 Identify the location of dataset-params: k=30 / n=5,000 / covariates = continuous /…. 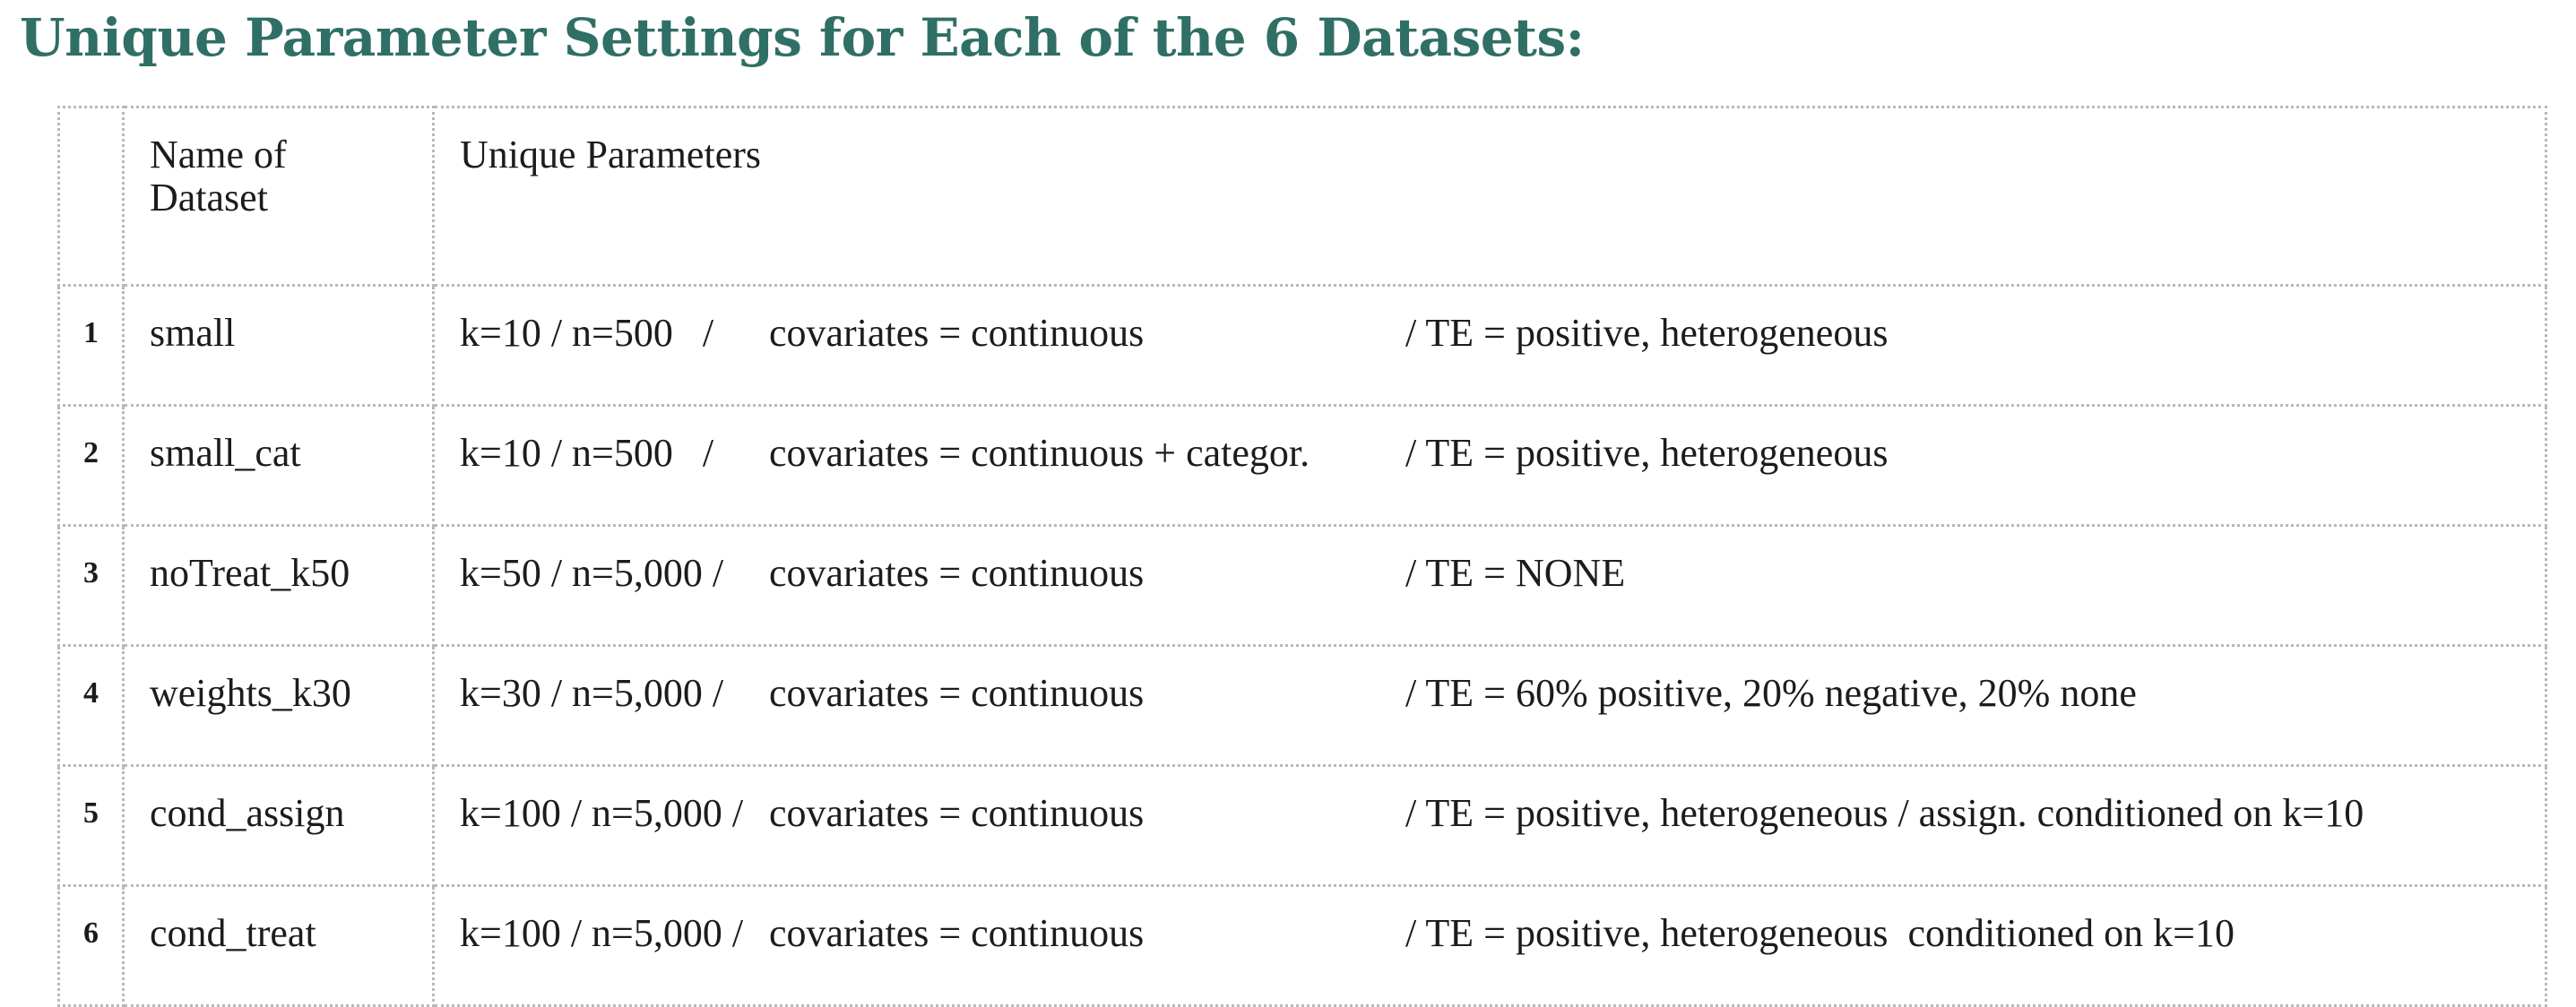
(1489, 705).